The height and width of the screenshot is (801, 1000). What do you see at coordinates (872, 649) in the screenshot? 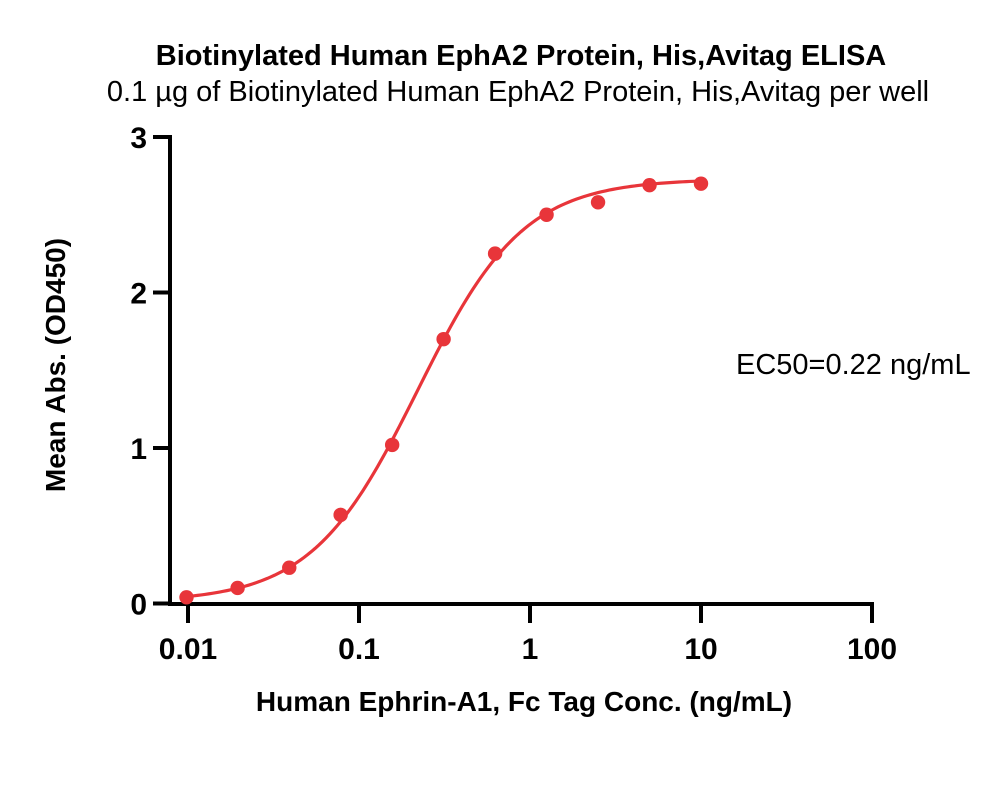
I see `x-tick-label: 100` at bounding box center [872, 649].